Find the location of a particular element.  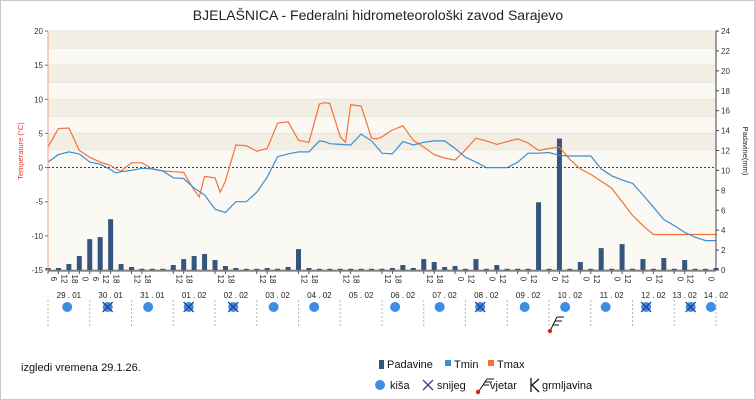

right-tick-label: 6 is located at coordinates (723, 210).